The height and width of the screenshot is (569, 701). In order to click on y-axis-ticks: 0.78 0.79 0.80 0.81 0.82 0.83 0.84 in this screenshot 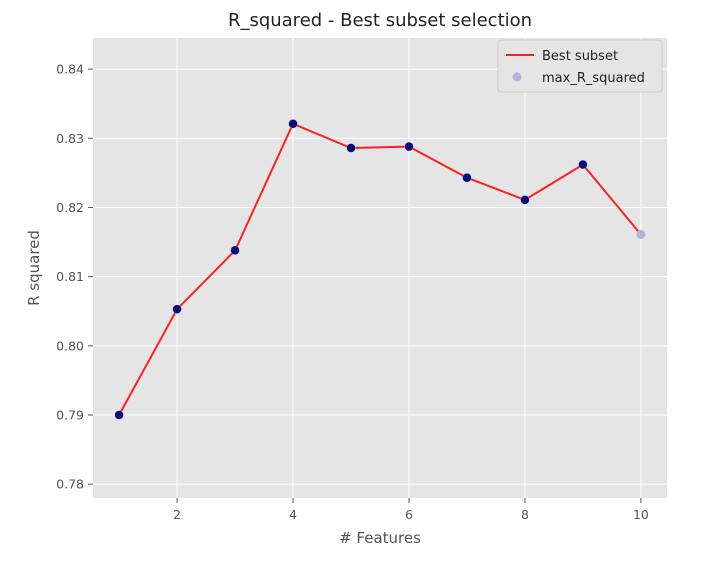, I will do `click(74, 277)`.